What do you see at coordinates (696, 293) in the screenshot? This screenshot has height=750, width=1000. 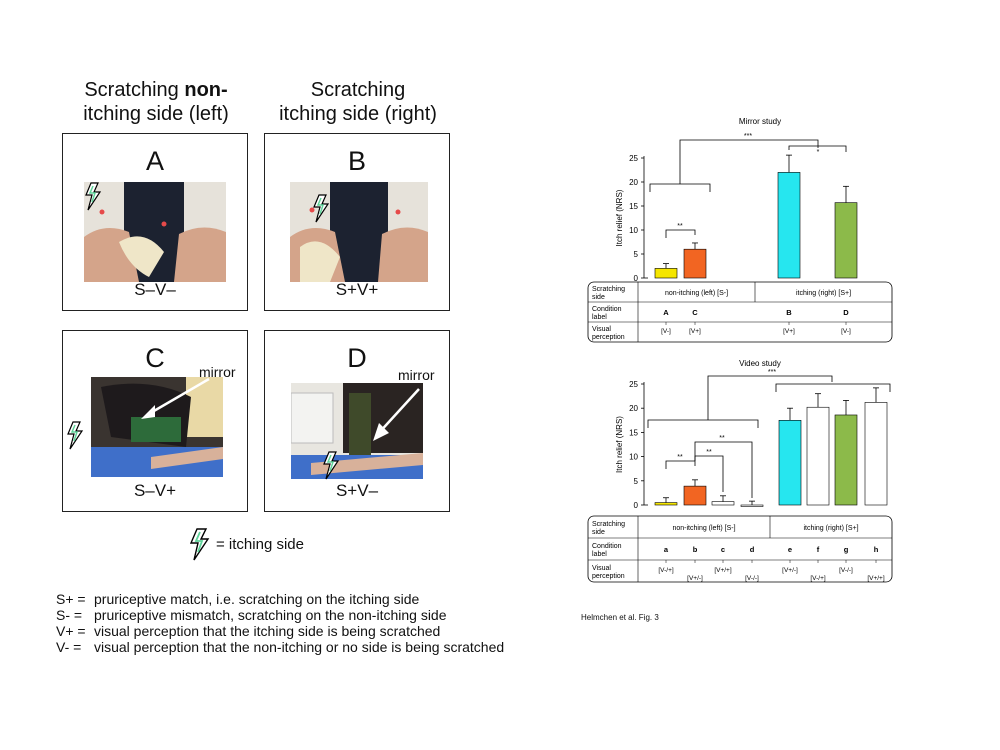 I see `table-group-left: non-itching (left) [S-]` at bounding box center [696, 293].